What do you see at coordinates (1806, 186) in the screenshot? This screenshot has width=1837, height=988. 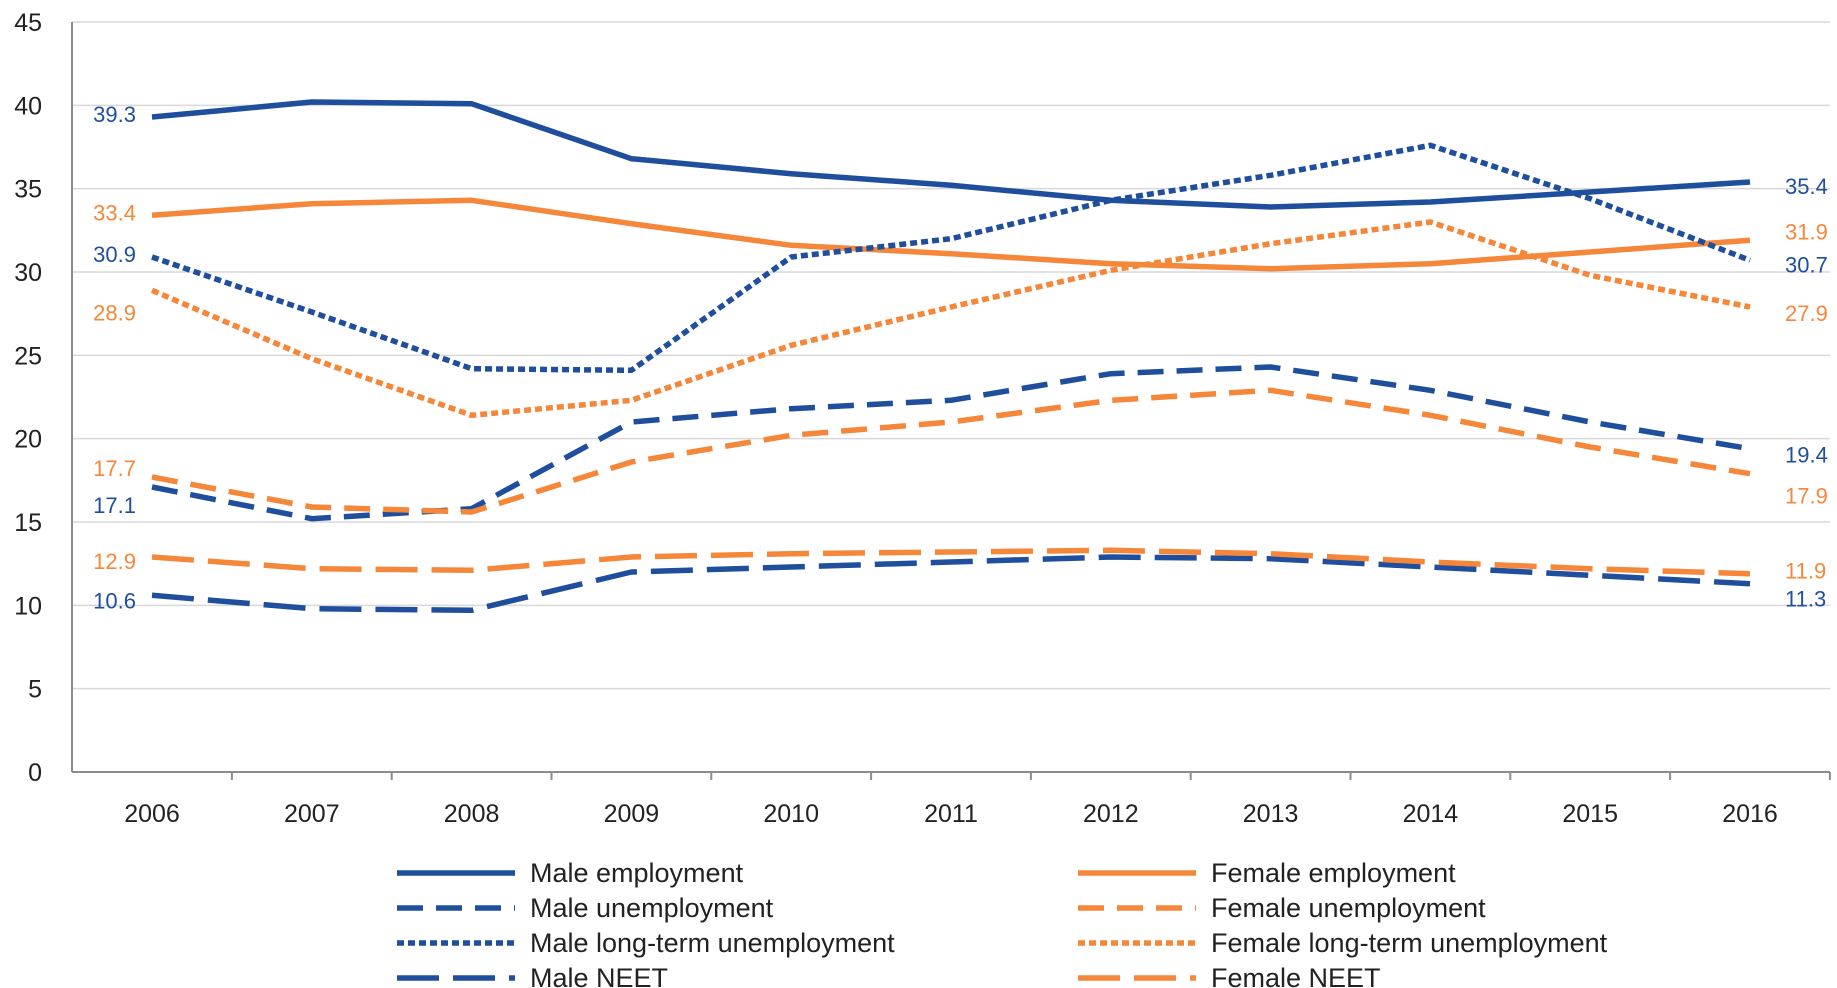 I see `data-label-last: 35.4` at bounding box center [1806, 186].